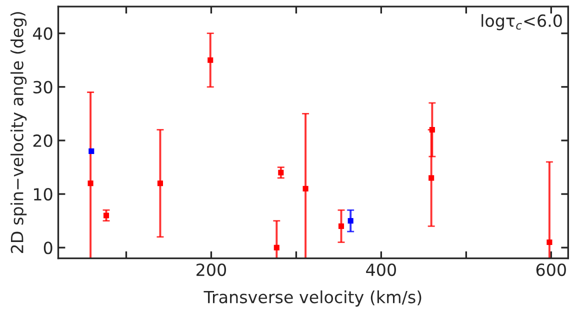 This screenshot has height=327, width=571. I want to click on y-tick-label: 40, so click(42, 33).